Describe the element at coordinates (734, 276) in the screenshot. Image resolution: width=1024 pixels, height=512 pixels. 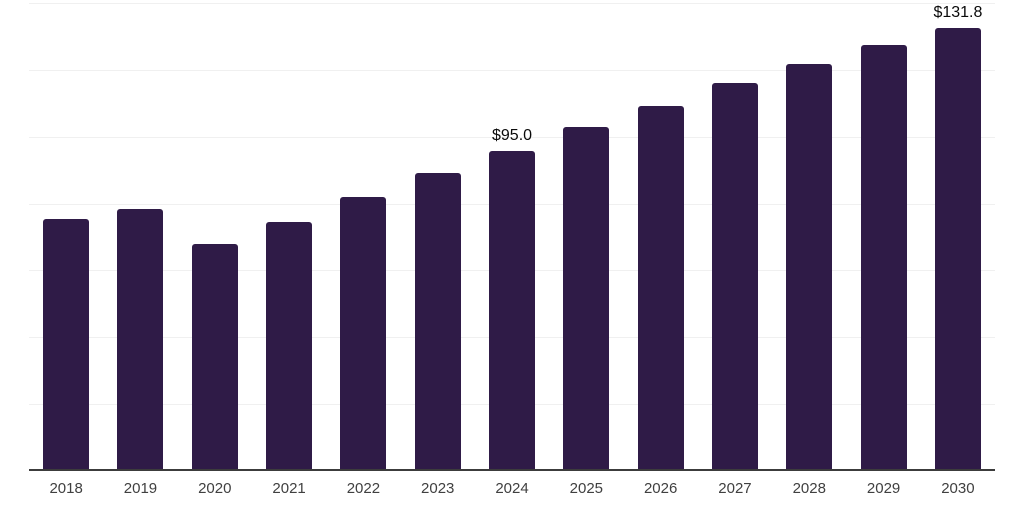
I see `bar-2027` at that location.